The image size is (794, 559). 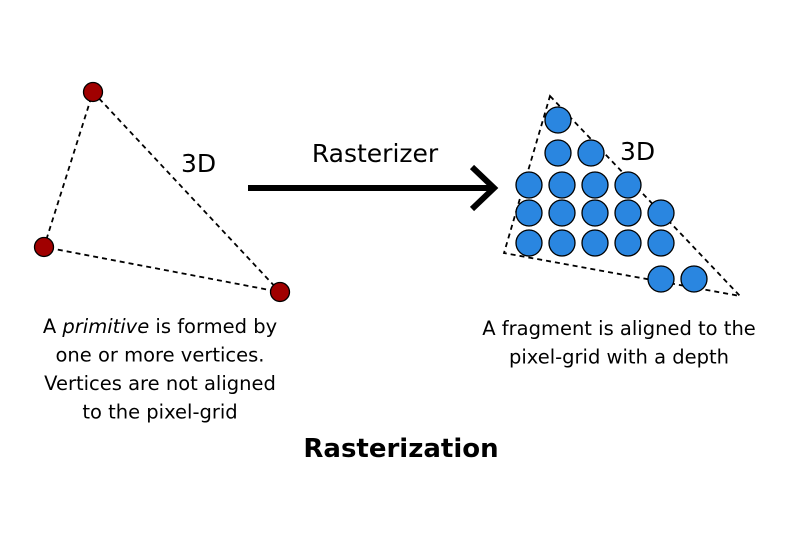 What do you see at coordinates (213, 326) in the screenshot?
I see `caption-segment: is formed by` at bounding box center [213, 326].